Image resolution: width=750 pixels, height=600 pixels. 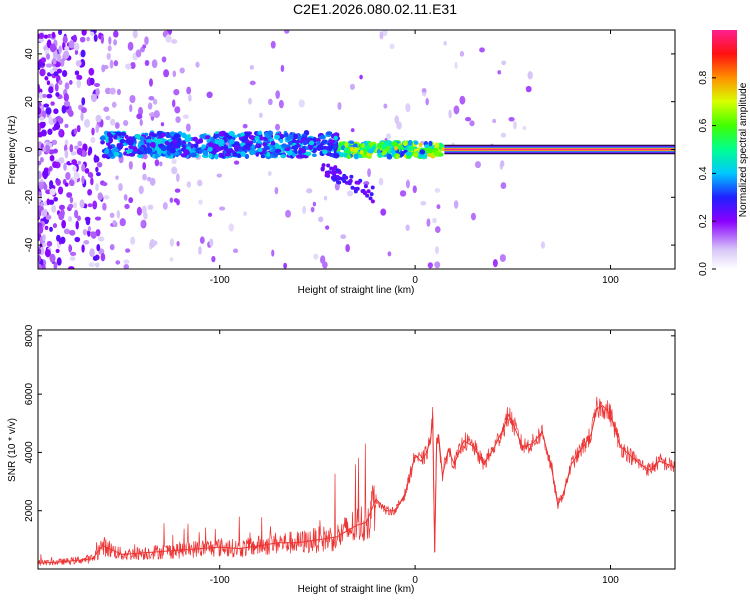 What do you see at coordinates (29, 394) in the screenshot?
I see `y-tick-label: 6000` at bounding box center [29, 394].